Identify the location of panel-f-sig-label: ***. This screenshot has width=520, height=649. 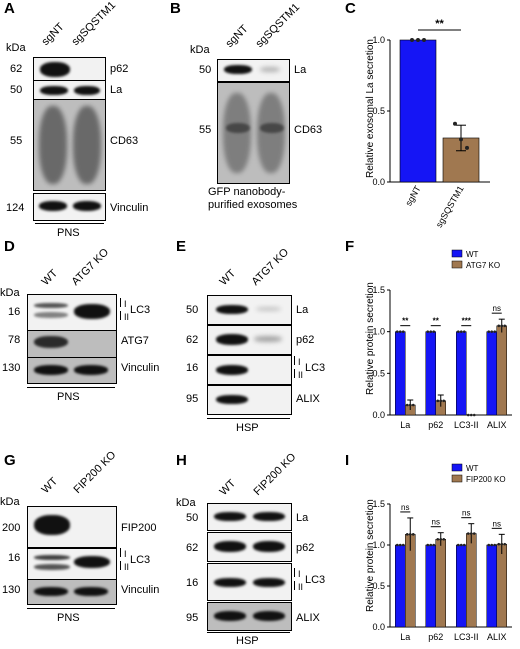
(467, 321).